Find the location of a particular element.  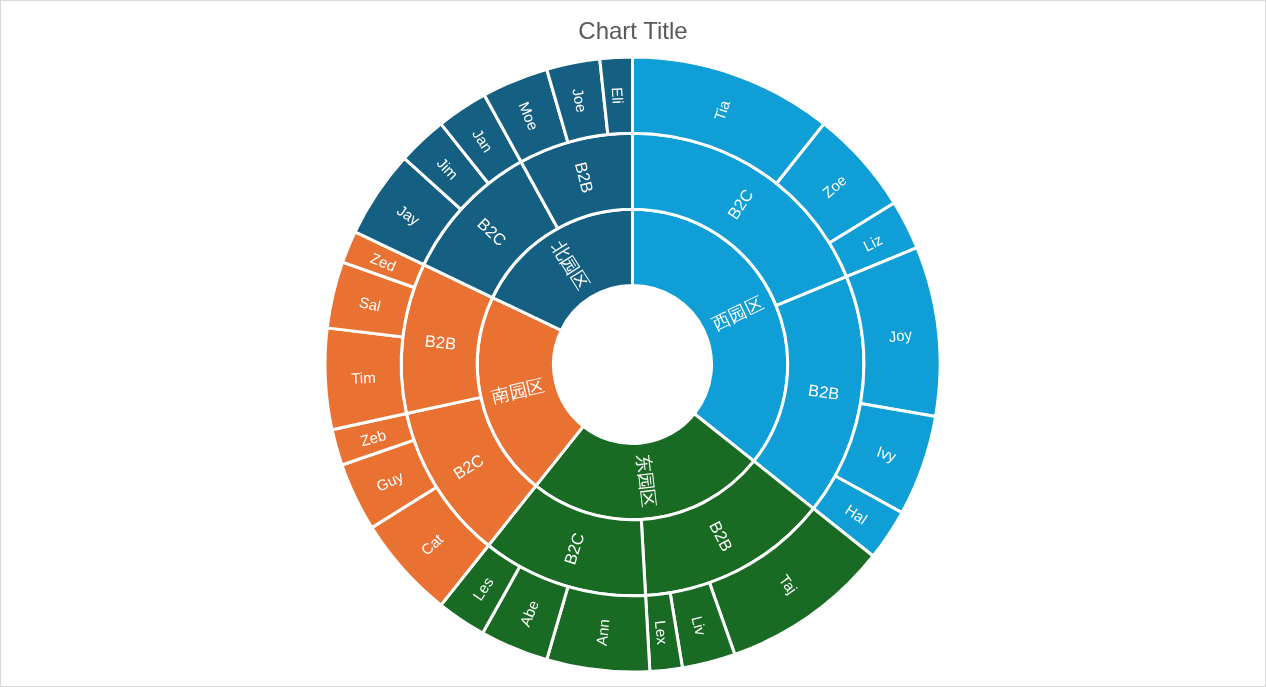

slice-label: Ann is located at coordinates (602, 632).